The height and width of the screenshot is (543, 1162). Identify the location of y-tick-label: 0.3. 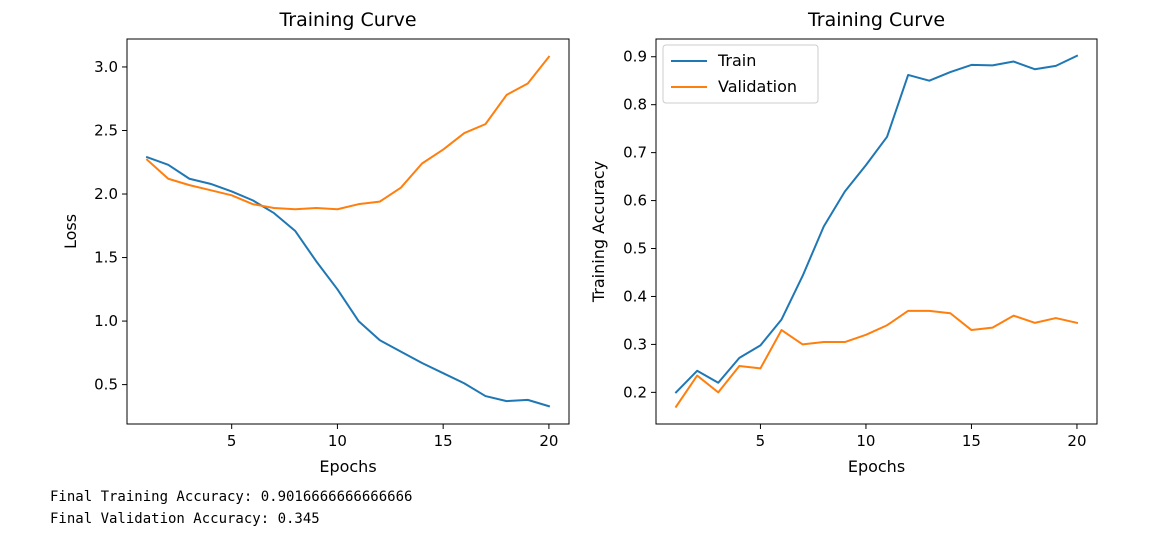
(635, 344).